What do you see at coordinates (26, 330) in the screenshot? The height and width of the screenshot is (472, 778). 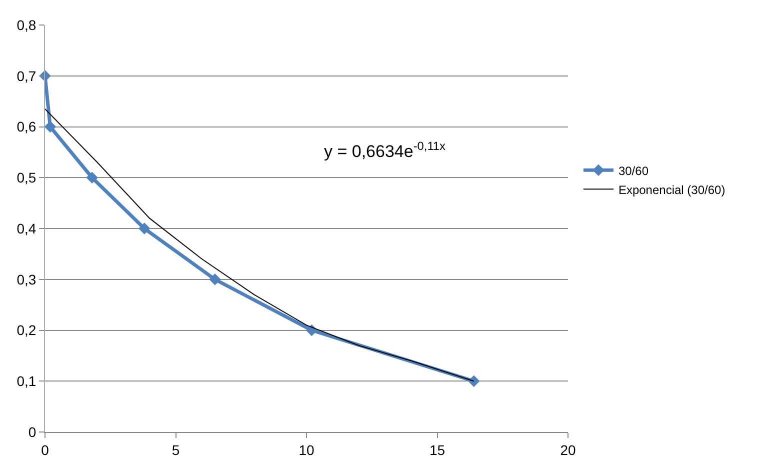 I see `y-tick-label: 0,2` at bounding box center [26, 330].